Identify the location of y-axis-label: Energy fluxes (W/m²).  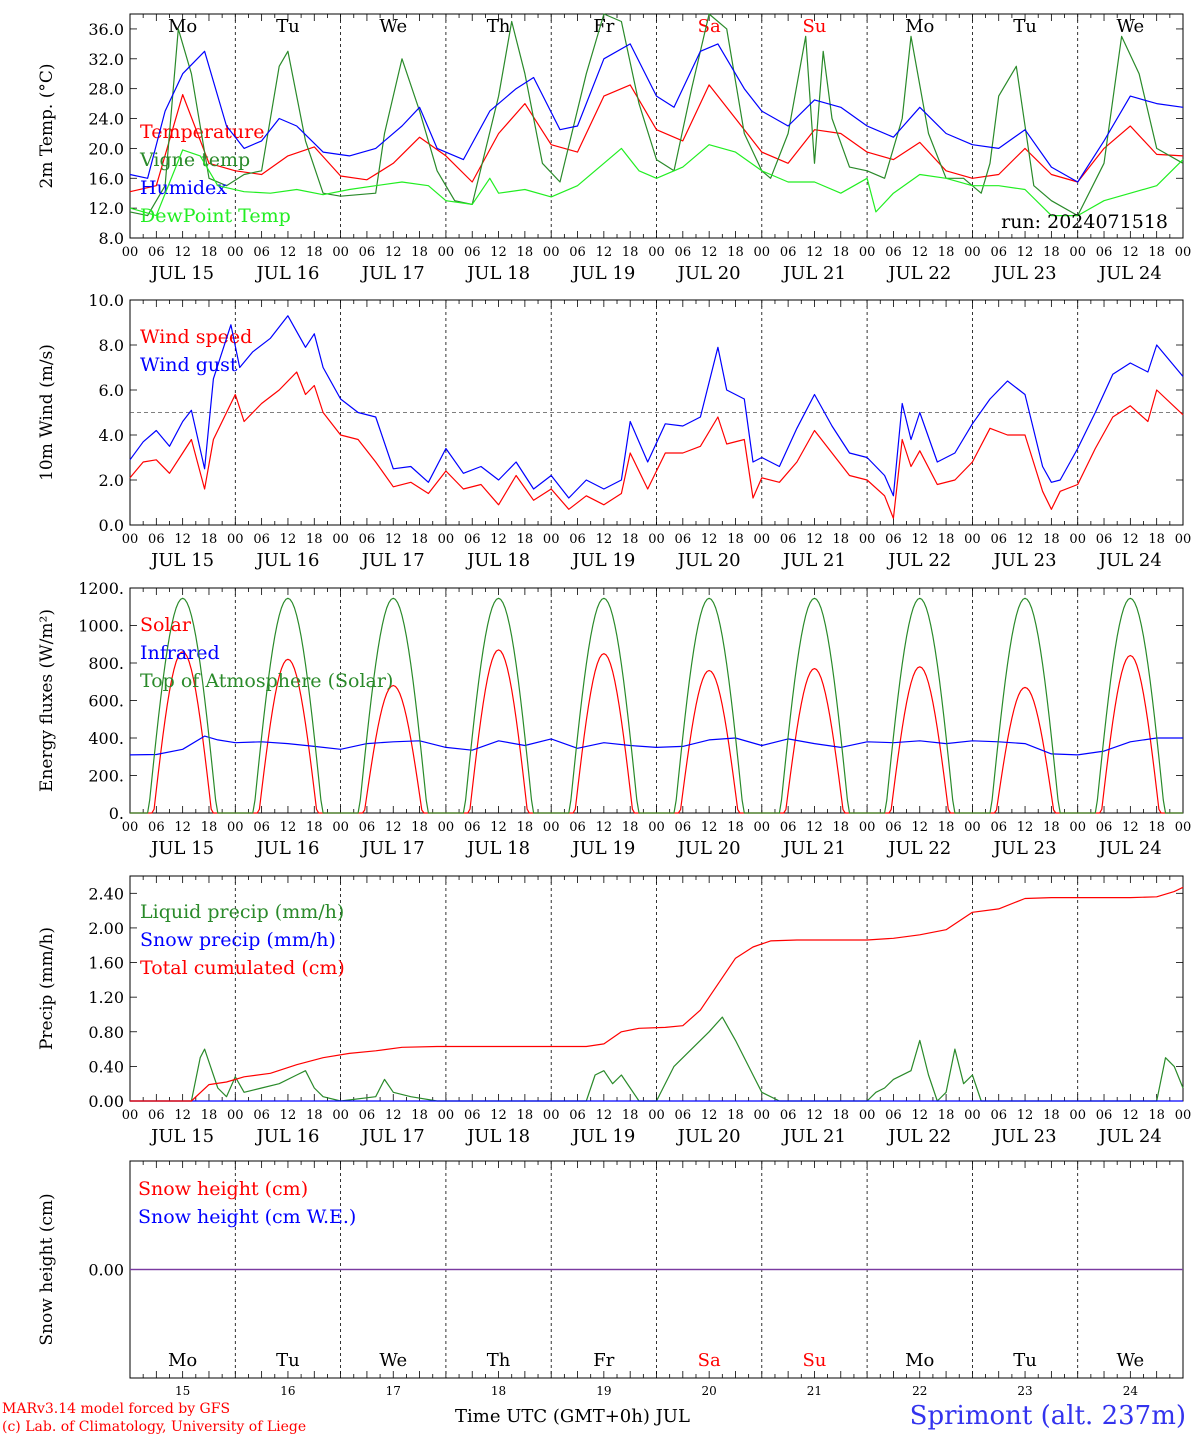
(47, 700).